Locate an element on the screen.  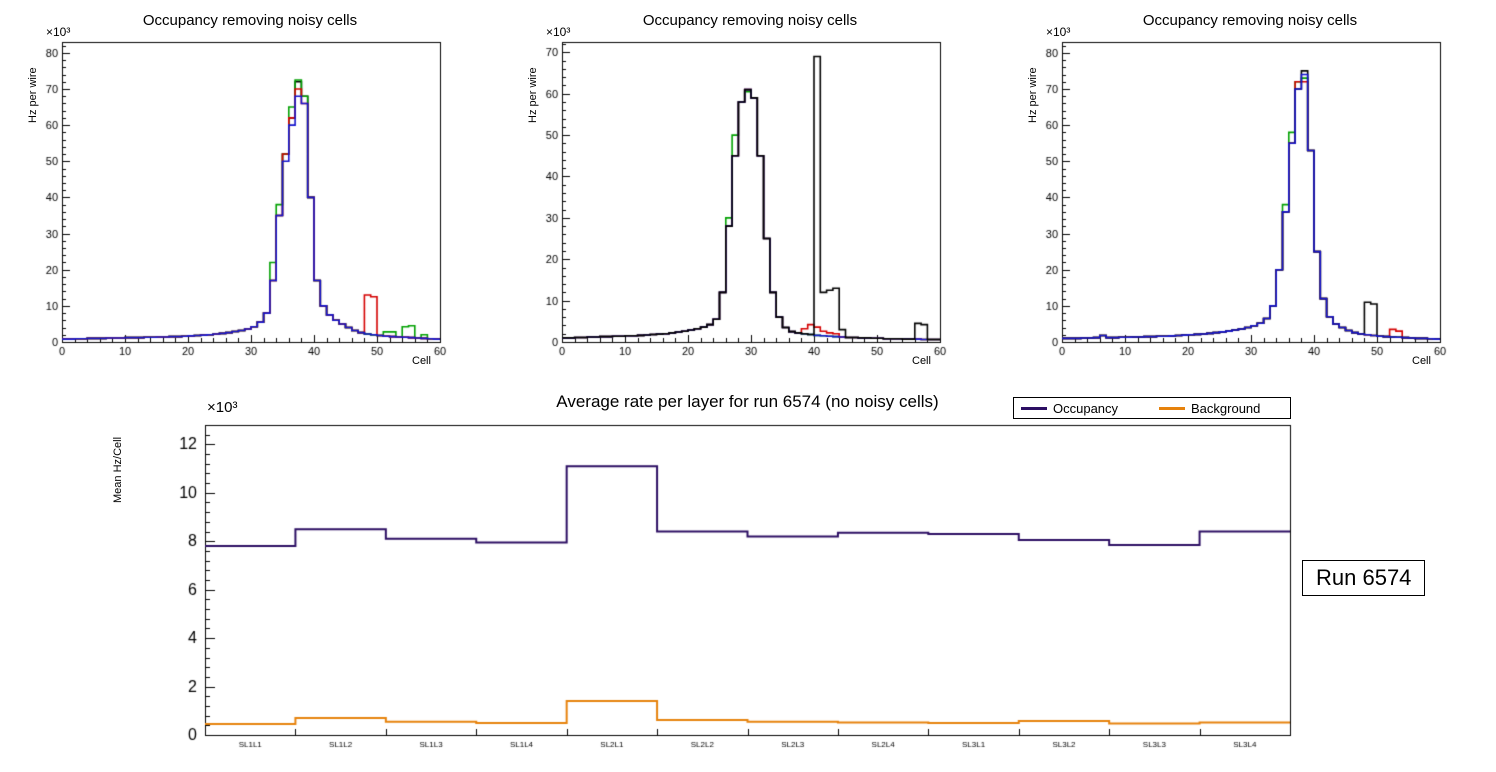
y-axis-exponent-3: ×10³ is located at coordinates (1058, 32).